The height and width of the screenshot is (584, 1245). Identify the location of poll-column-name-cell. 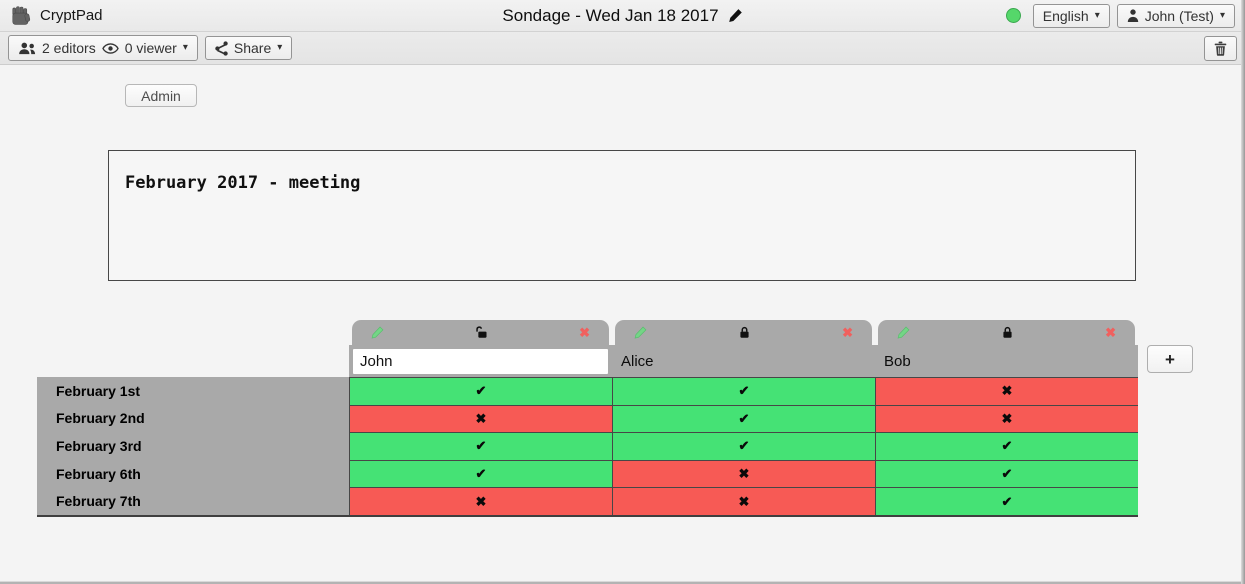
(480, 361).